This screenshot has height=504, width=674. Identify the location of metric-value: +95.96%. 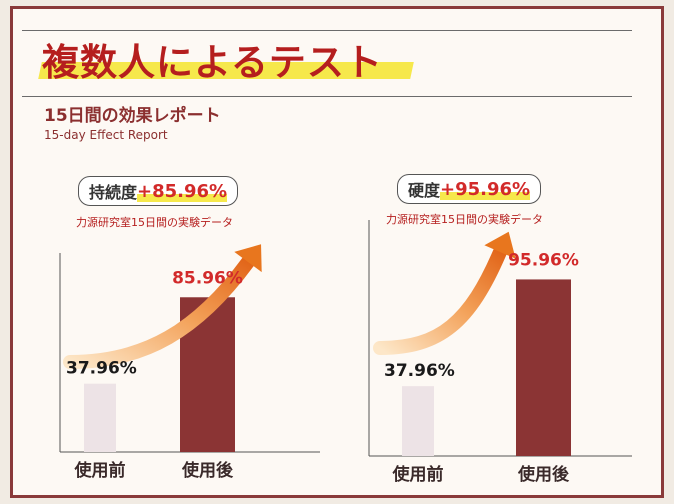
(485, 189).